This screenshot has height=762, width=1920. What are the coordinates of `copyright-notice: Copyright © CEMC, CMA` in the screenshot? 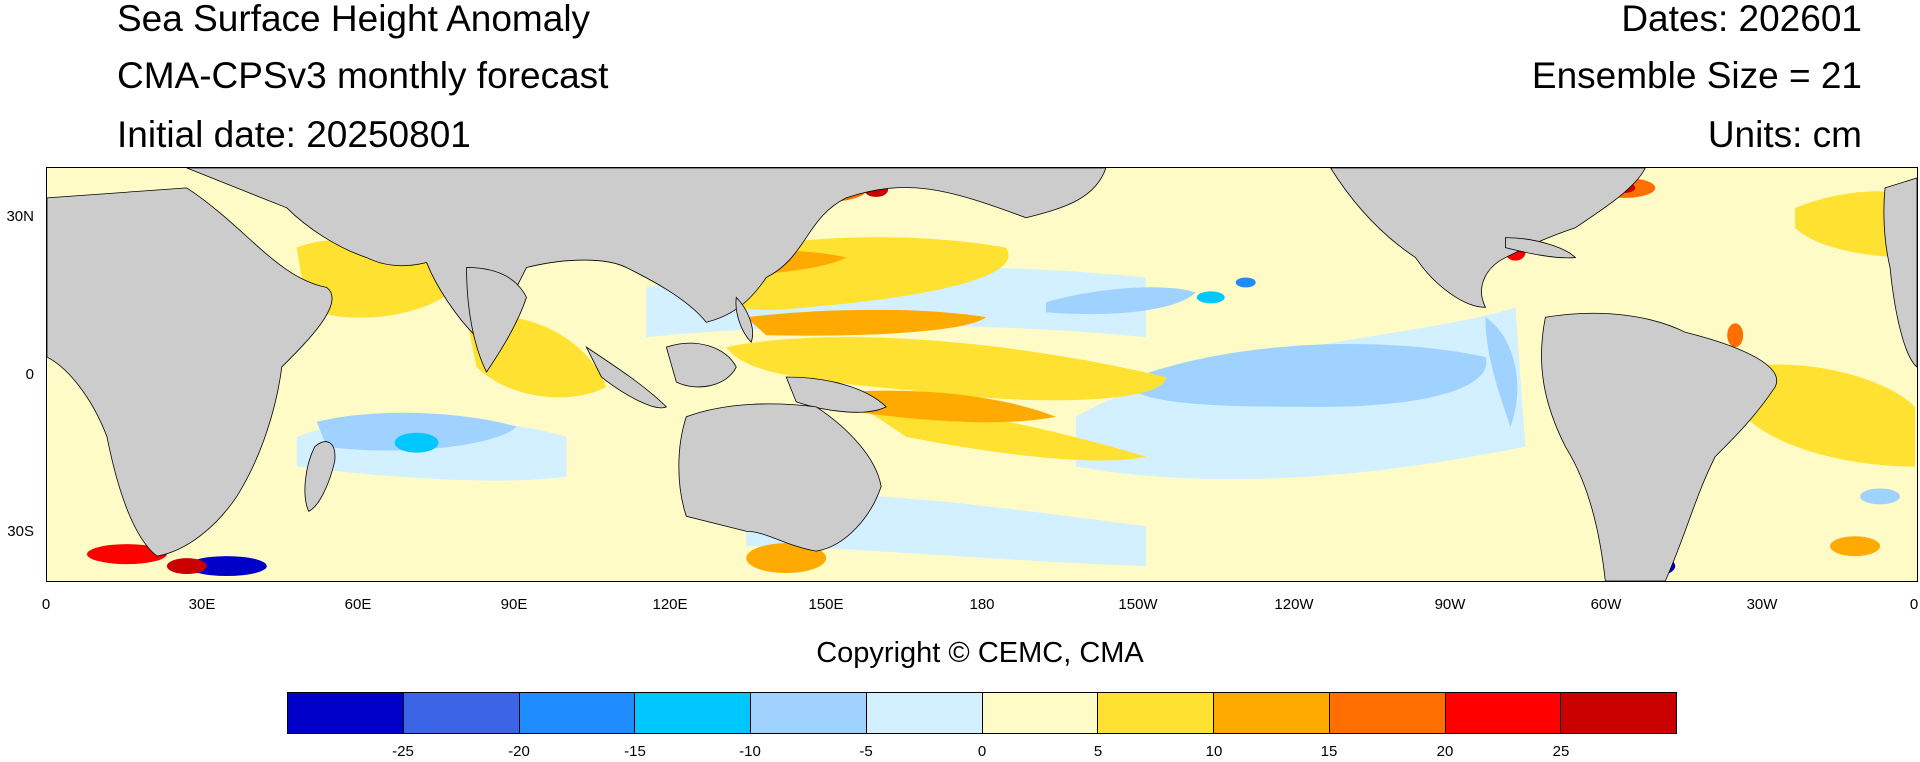 It's located at (980, 653).